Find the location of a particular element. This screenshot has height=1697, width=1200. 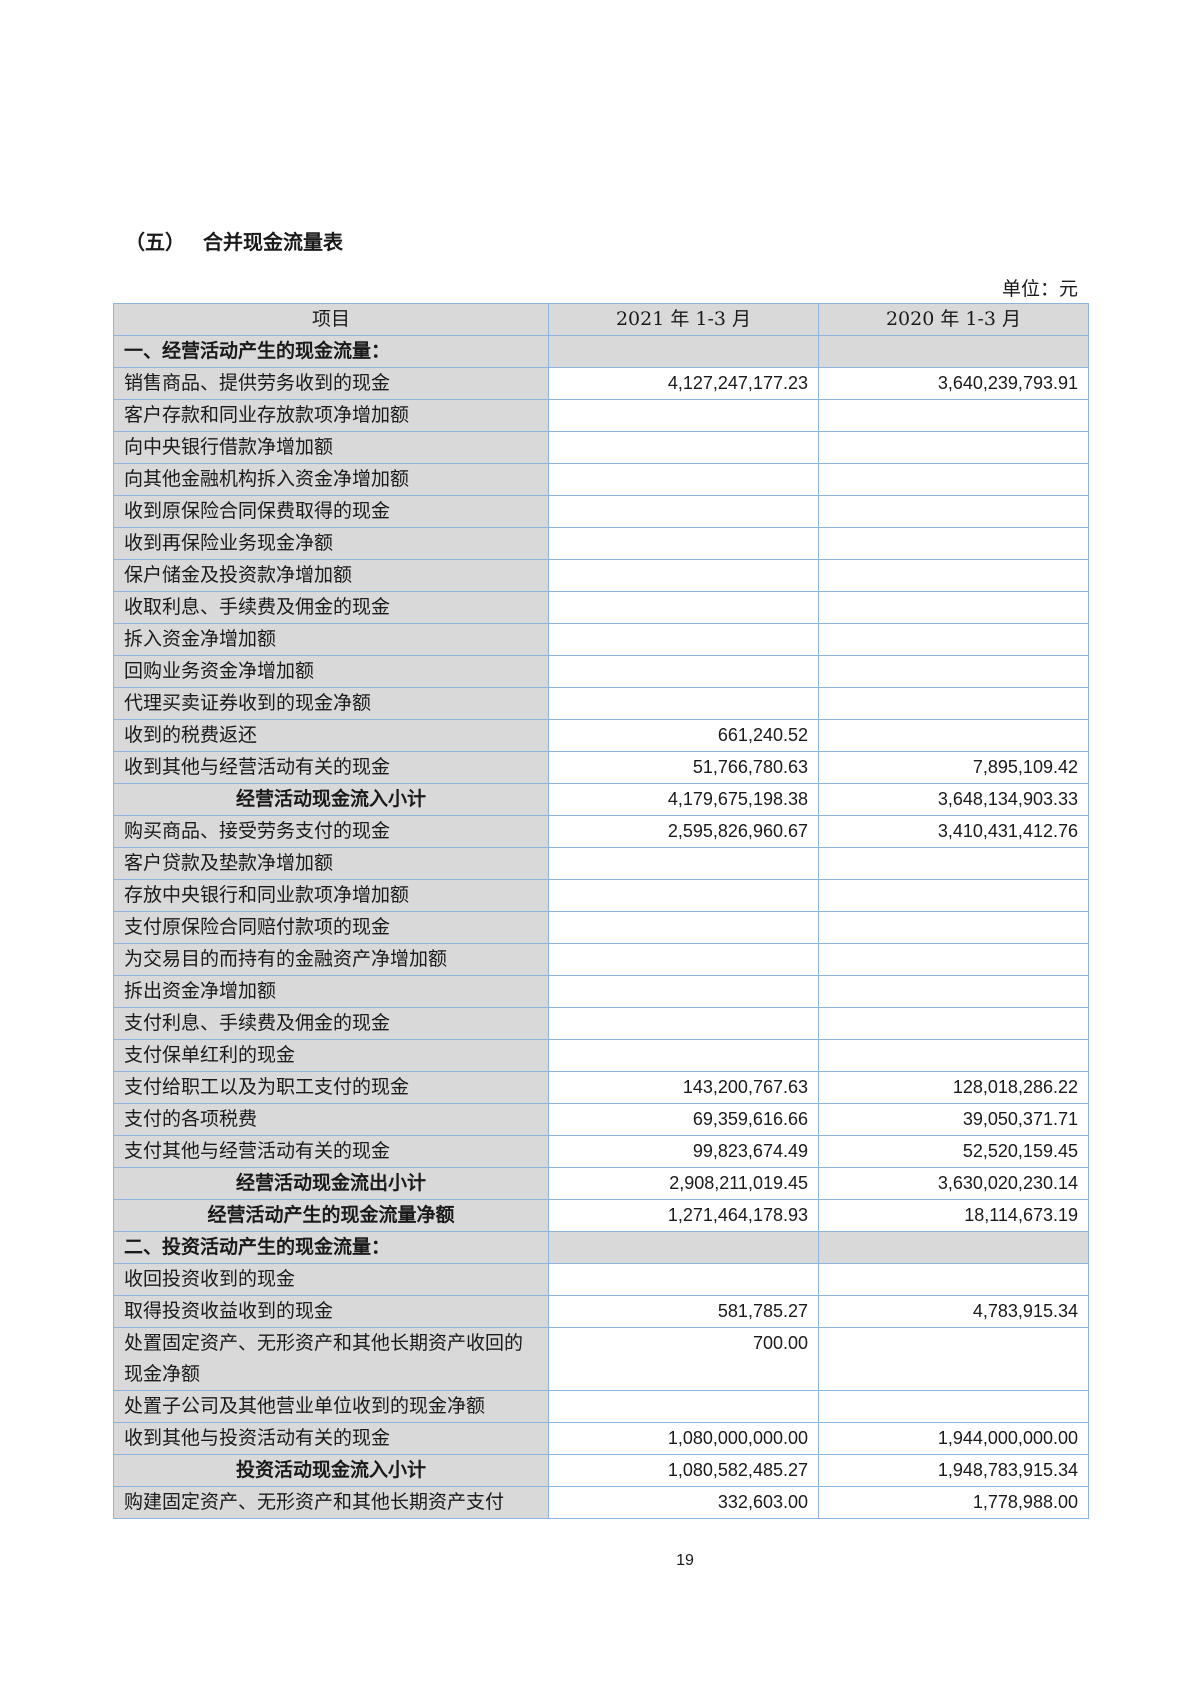

row-label: 收到的税费返还 is located at coordinates (331, 735).